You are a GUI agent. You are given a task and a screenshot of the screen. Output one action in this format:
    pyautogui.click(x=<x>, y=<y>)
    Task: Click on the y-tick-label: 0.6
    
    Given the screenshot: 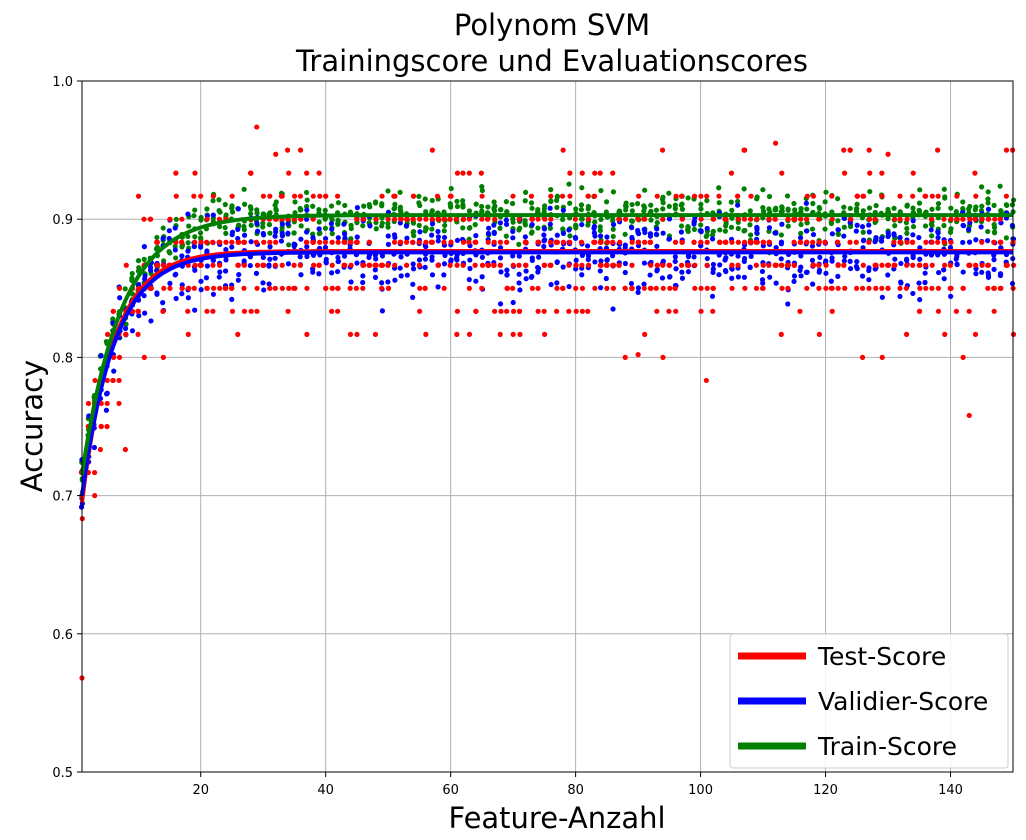 What is the action you would take?
    pyautogui.click(x=62, y=635)
    